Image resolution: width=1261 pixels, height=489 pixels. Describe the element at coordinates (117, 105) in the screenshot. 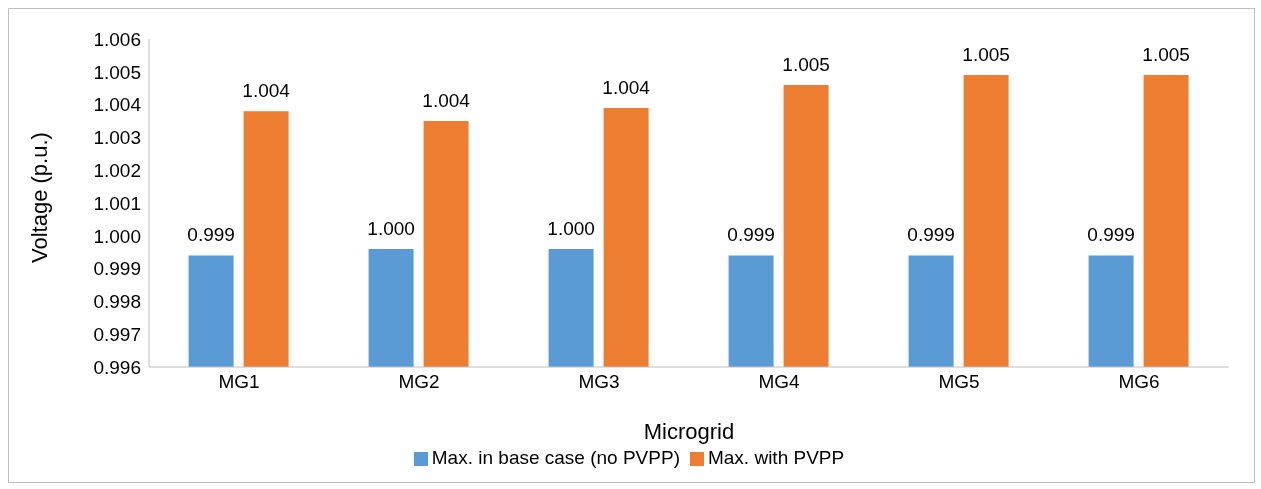

I see `y-tick-label: 1.004` at that location.